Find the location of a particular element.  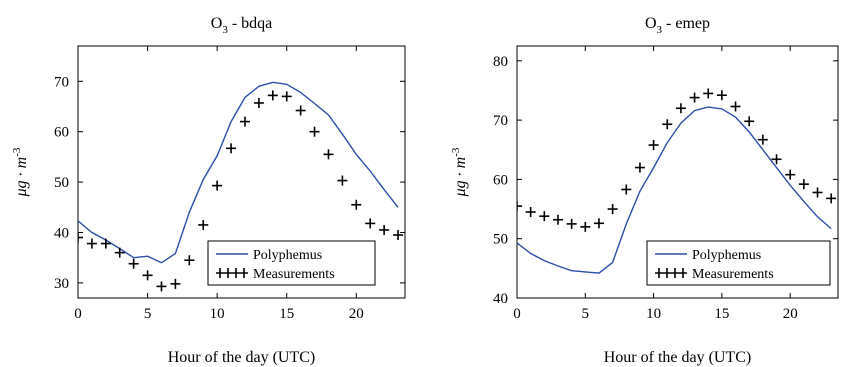

chart-title: O3 - bdqa is located at coordinates (242, 25).